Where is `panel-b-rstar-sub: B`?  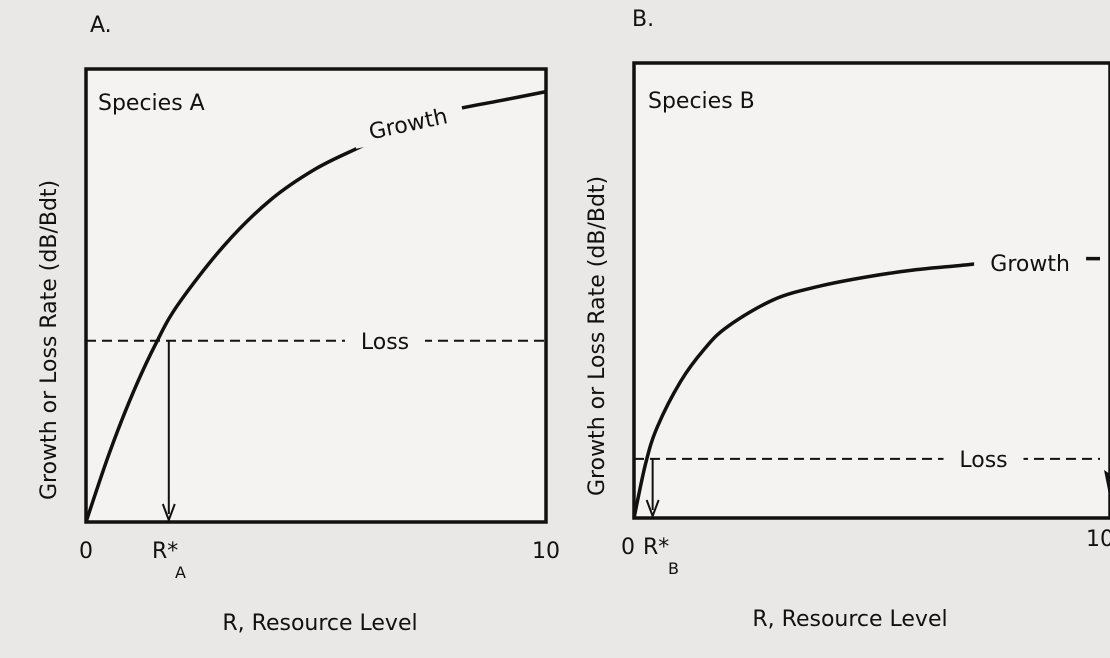 panel-b-rstar-sub: B is located at coordinates (673, 568).